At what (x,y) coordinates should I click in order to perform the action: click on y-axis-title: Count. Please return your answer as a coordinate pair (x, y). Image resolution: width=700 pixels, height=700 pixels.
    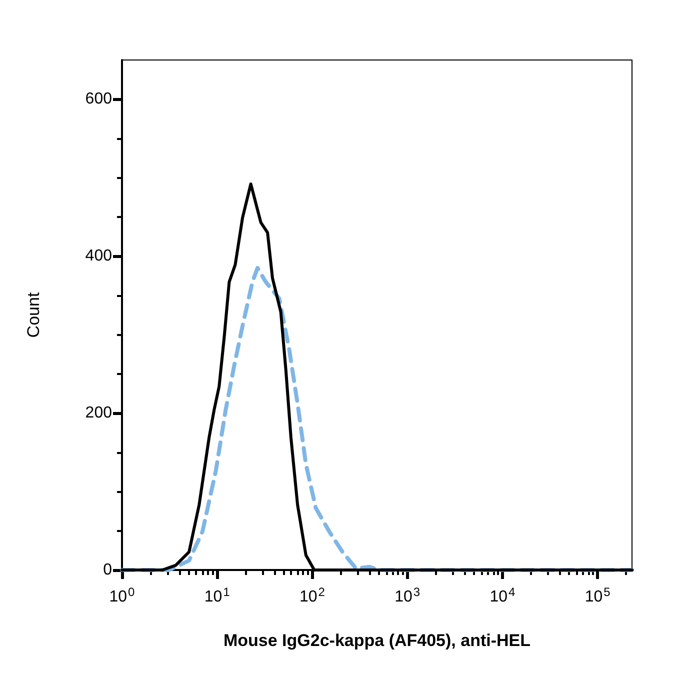
    Looking at the image, I should click on (33, 315).